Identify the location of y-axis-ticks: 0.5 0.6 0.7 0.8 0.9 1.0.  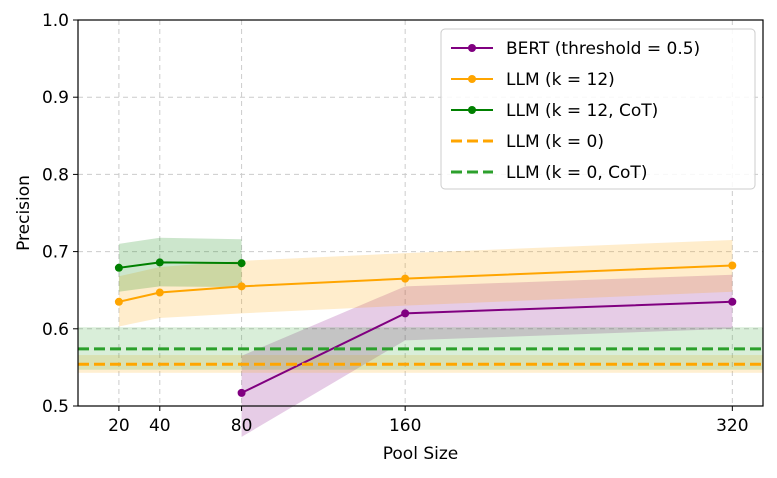
(60, 214).